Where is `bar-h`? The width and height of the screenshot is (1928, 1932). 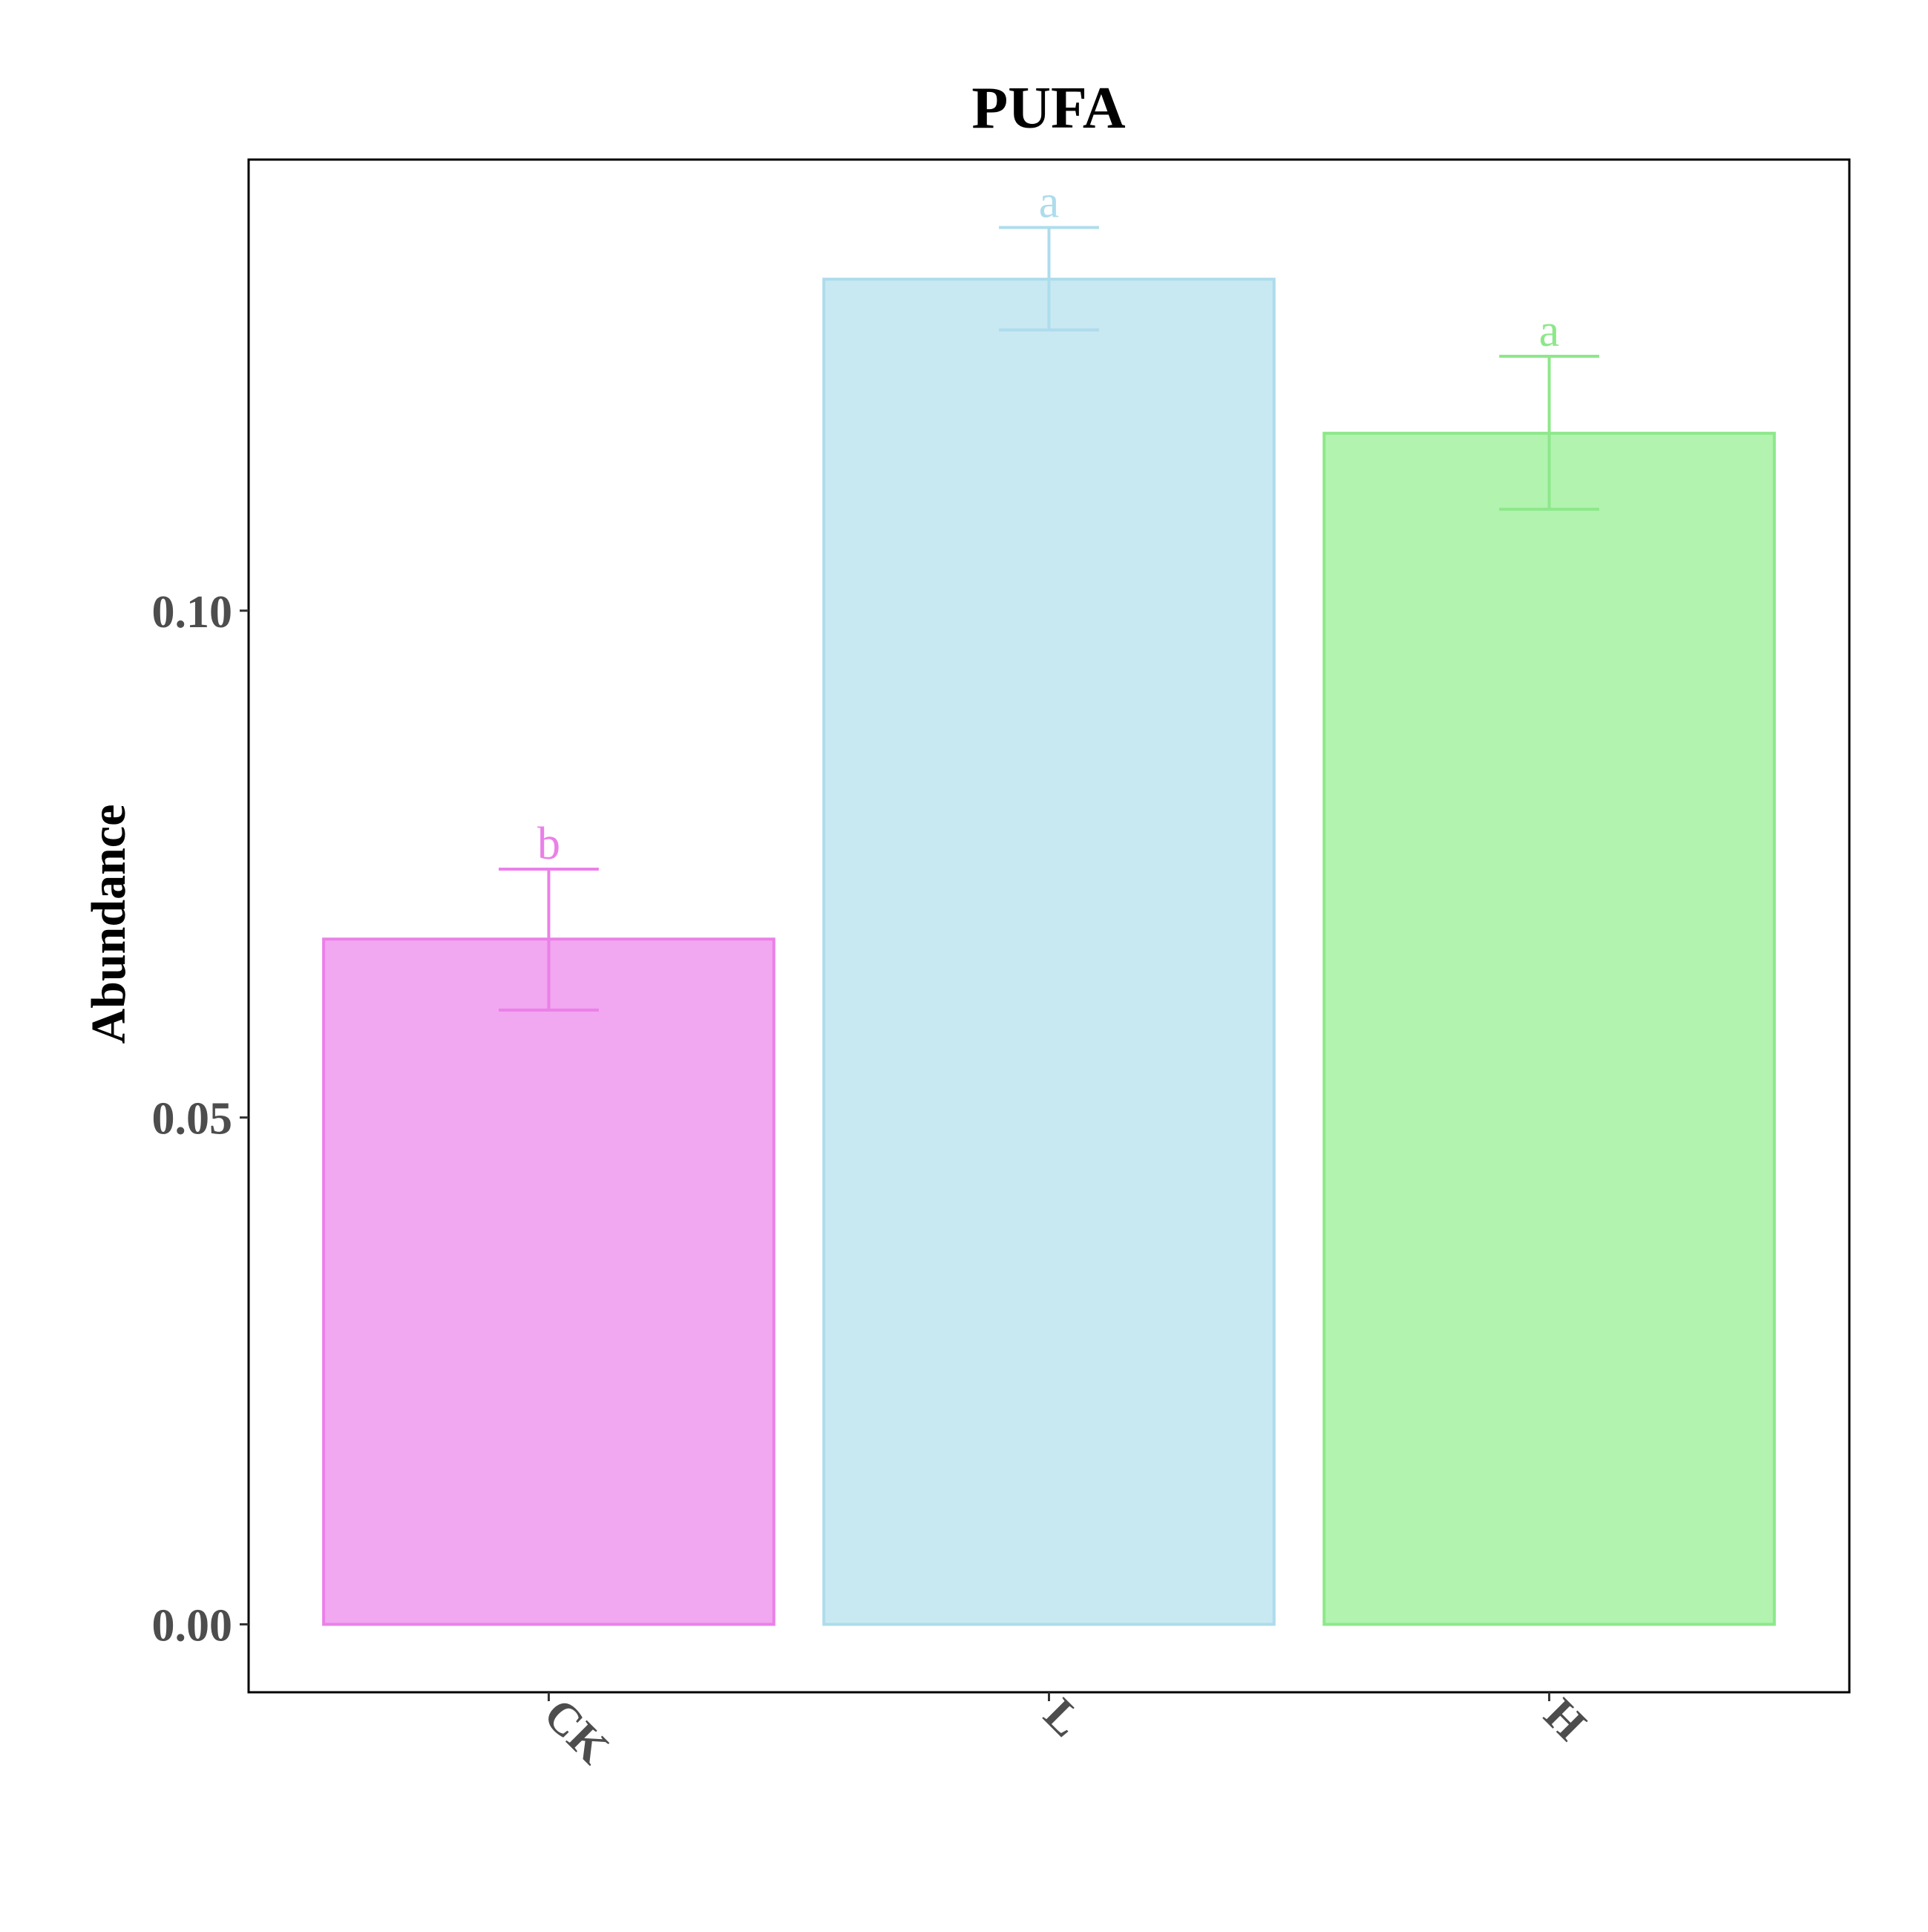
bar-h is located at coordinates (1549, 1028).